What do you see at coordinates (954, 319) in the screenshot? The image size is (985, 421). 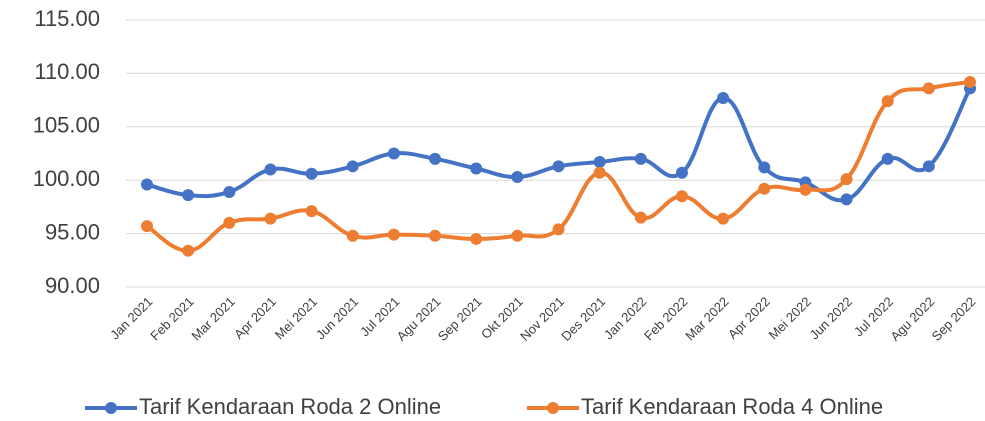 I see `x-tick-label: Sep 2022` at bounding box center [954, 319].